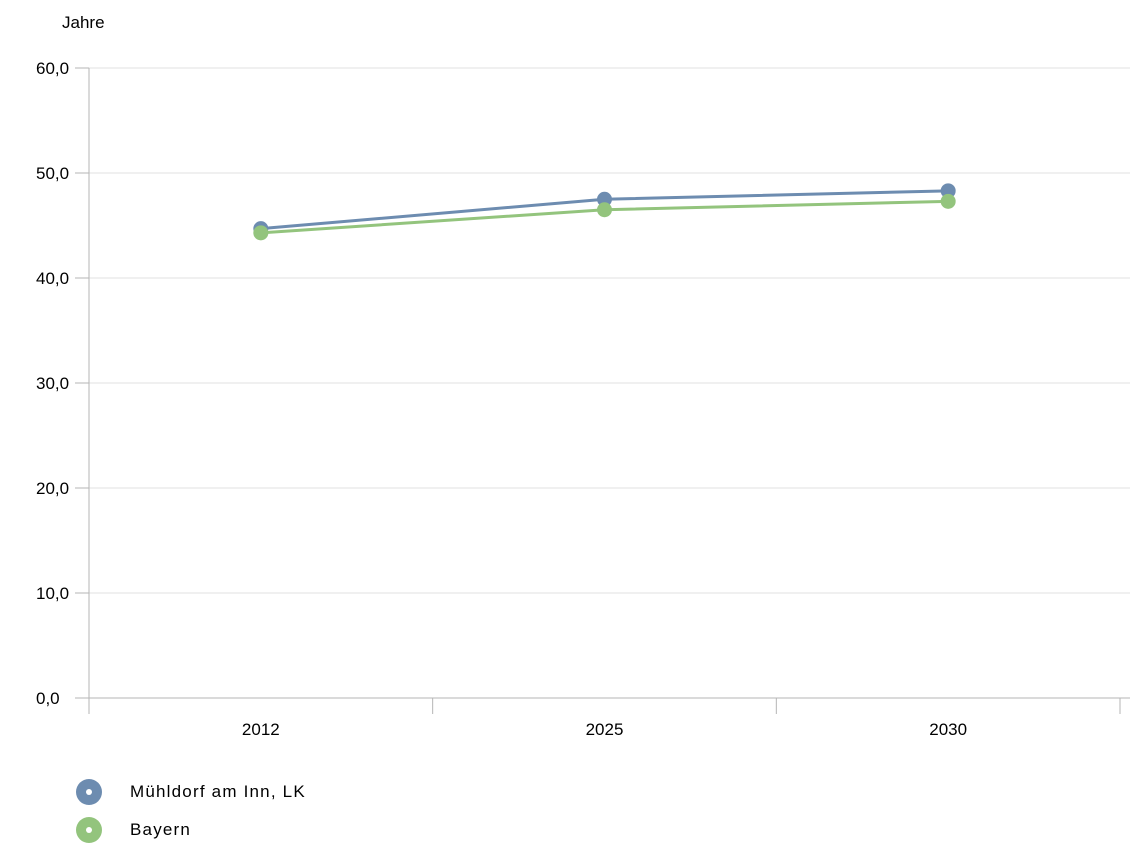 Image resolution: width=1130 pixels, height=856 pixels. I want to click on legend-item-bayern: Bayern, so click(191, 830).